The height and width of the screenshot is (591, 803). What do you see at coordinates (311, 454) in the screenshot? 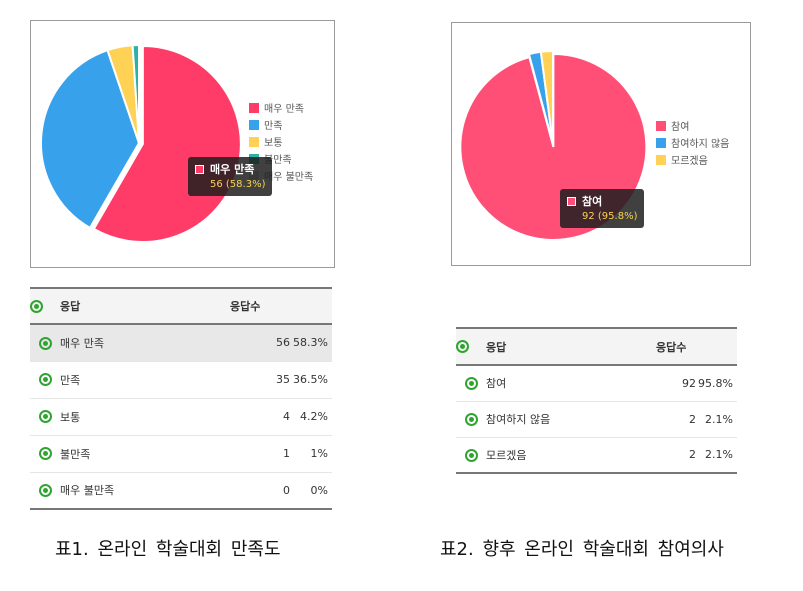
I see `row-percent: 1%` at bounding box center [311, 454].